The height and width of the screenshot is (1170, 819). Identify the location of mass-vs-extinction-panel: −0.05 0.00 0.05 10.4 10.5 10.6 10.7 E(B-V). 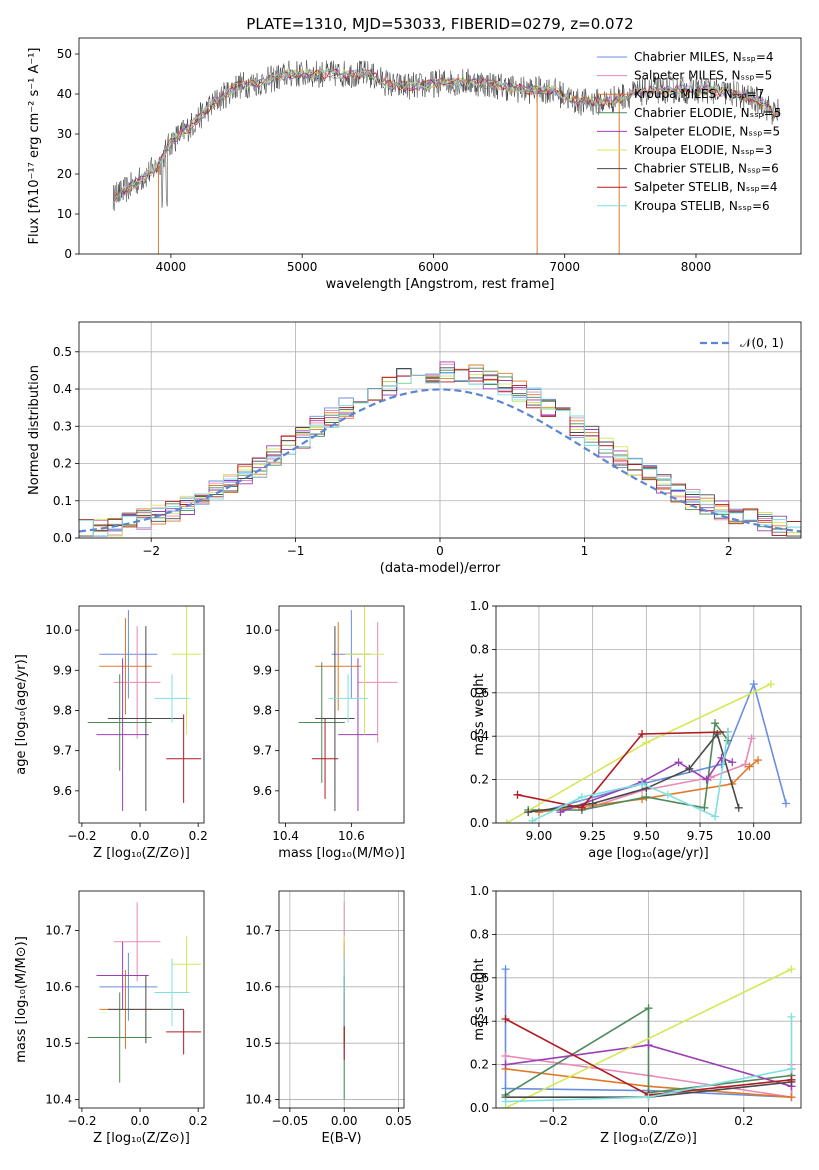
(328, 1018).